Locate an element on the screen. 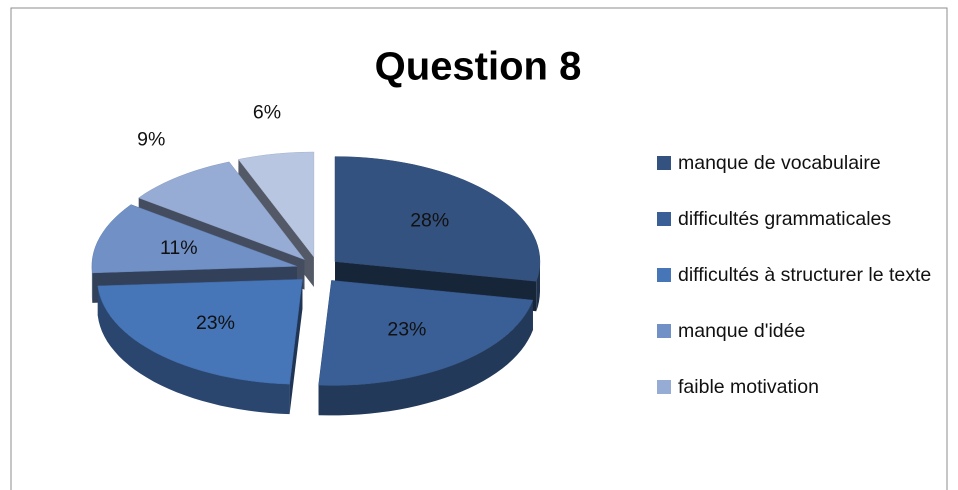 The image size is (958, 490). legend-item: difficultés à structurer le texte is located at coordinates (799, 275).